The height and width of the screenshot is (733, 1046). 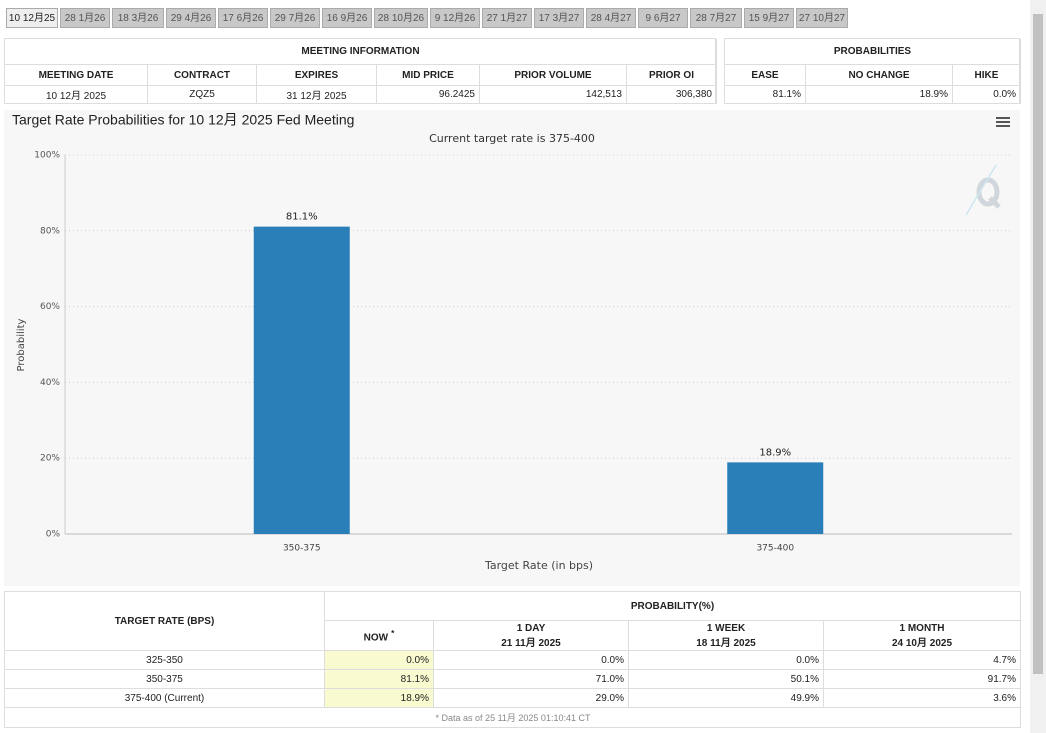 What do you see at coordinates (553, 75) in the screenshot?
I see `column-header: PRIOR VOLUME` at bounding box center [553, 75].